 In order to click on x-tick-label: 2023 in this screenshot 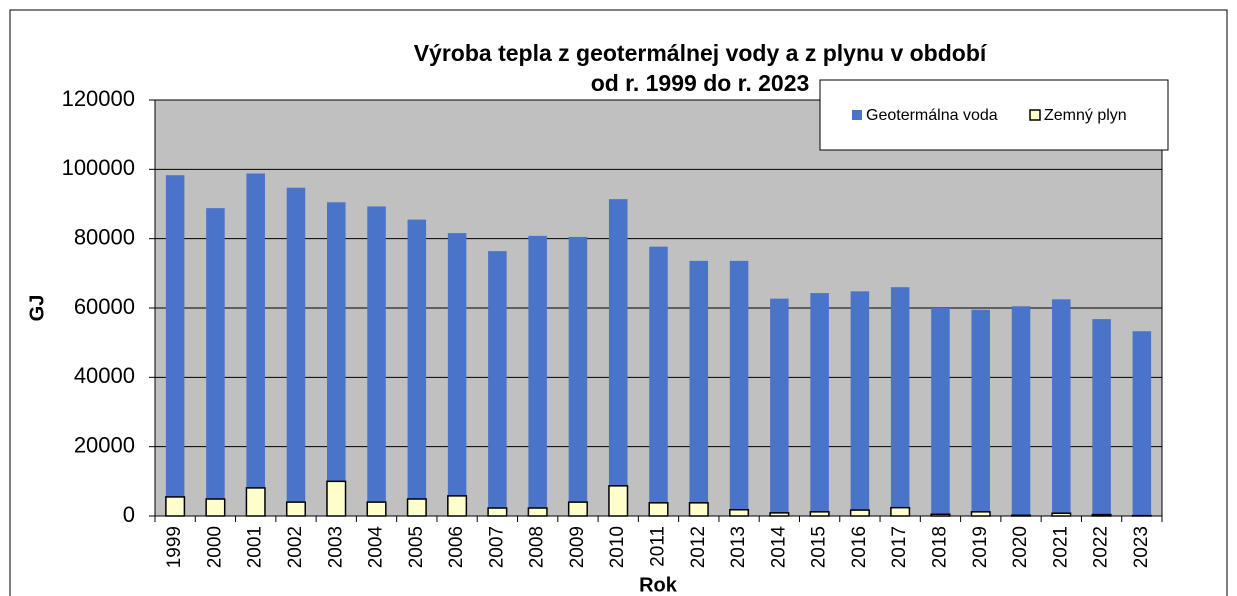, I will do `click(1141, 547)`.